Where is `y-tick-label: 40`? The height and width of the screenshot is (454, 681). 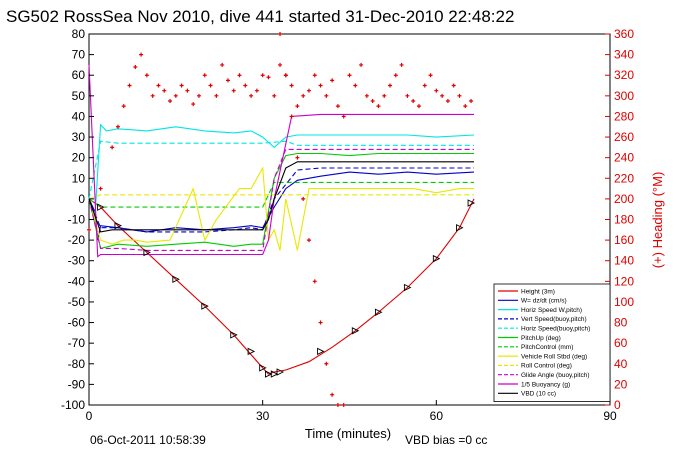 y-tick-label: 40 is located at coordinates (79, 116).